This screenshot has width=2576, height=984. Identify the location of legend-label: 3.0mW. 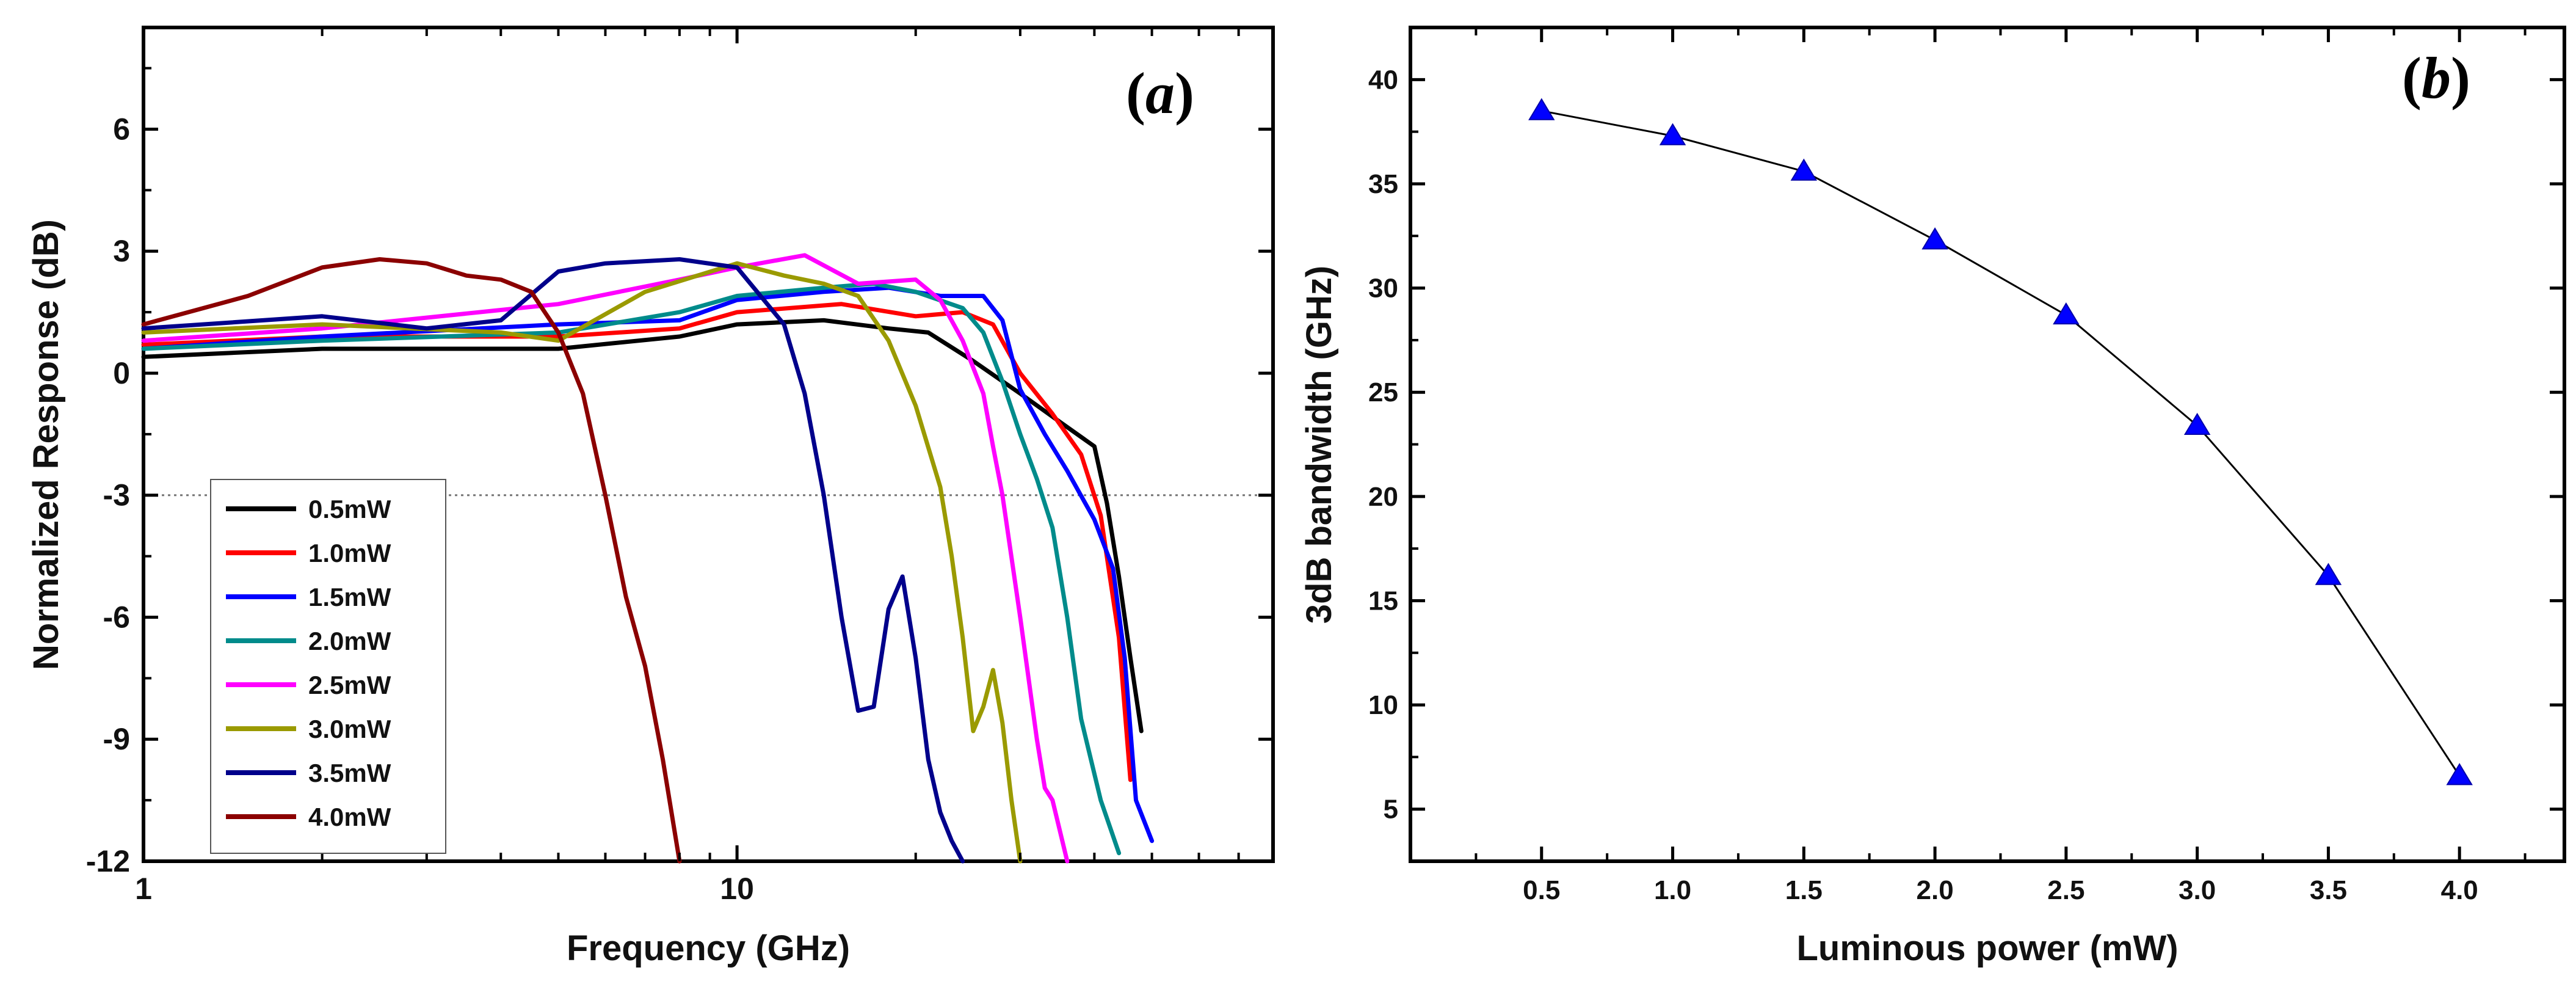
(349, 729).